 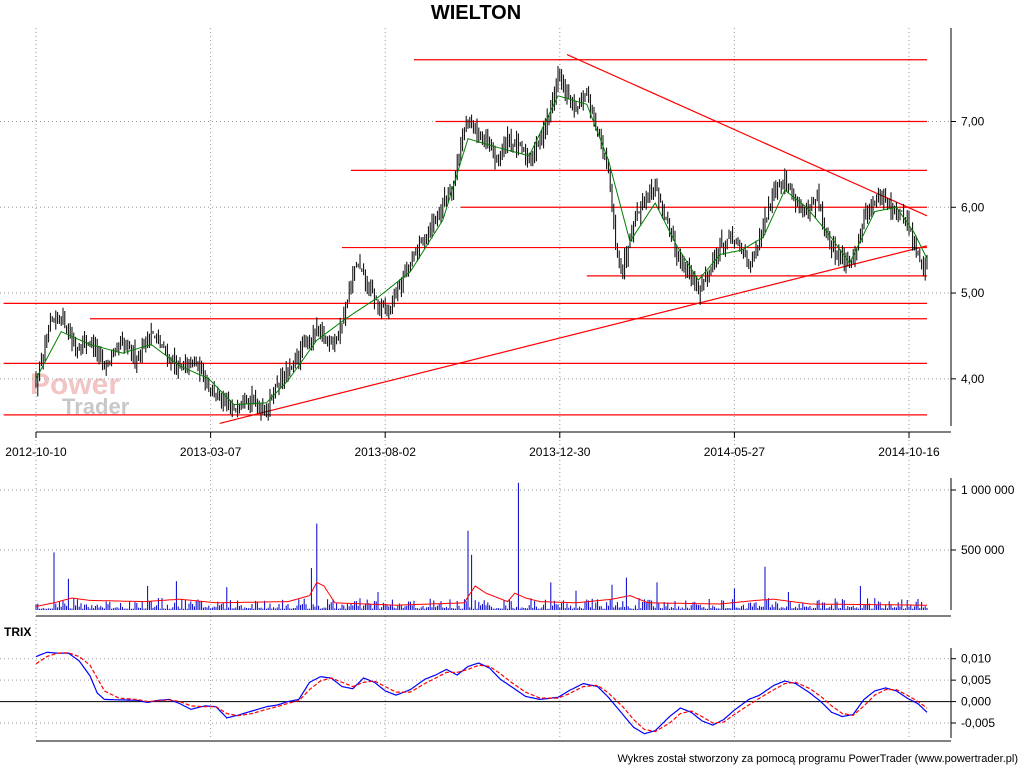 I want to click on trix-series-trix, so click(x=481, y=693).